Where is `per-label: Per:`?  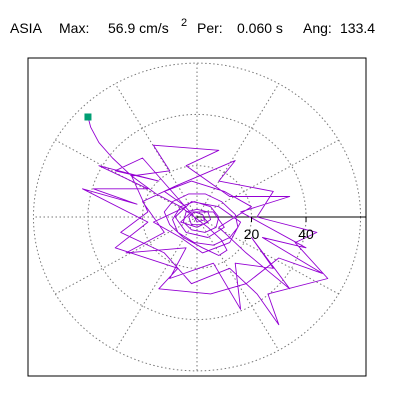 per-label: Per: is located at coordinates (210, 28).